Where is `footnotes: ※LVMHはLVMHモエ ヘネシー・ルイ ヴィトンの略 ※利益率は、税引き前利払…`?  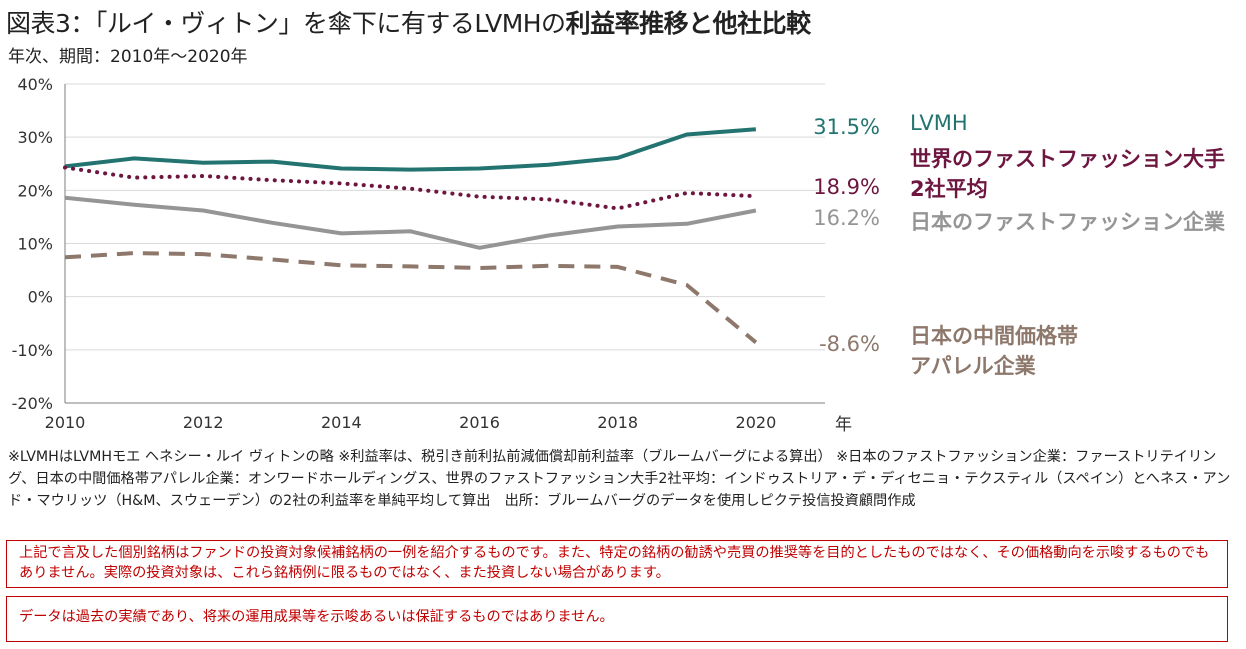 footnotes: ※LVMHはLVMHモエ ヘネシー・ルイ ヴィトンの略 ※利益率は、税引き前利払… is located at coordinates (619, 479).